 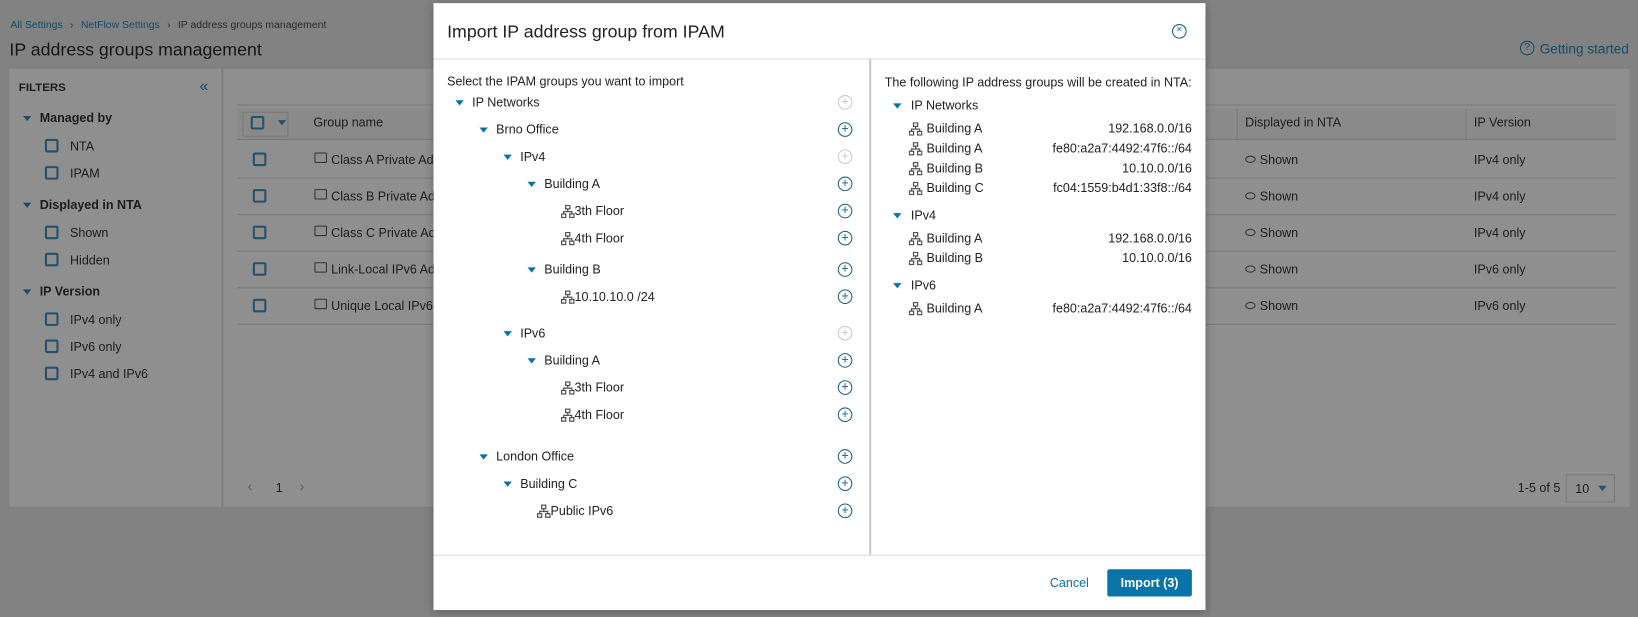 I want to click on page-size: 10, so click(x=1582, y=489).